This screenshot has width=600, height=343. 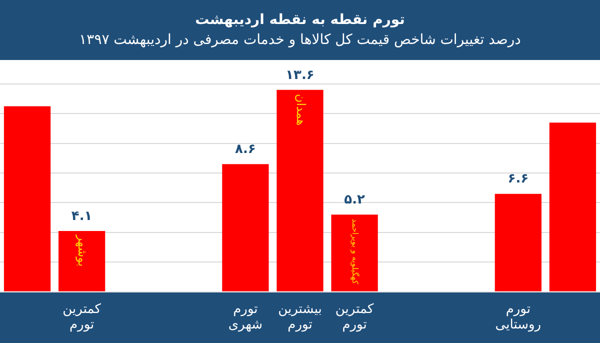 I want to click on annotation: بوشهر, so click(x=83, y=250).